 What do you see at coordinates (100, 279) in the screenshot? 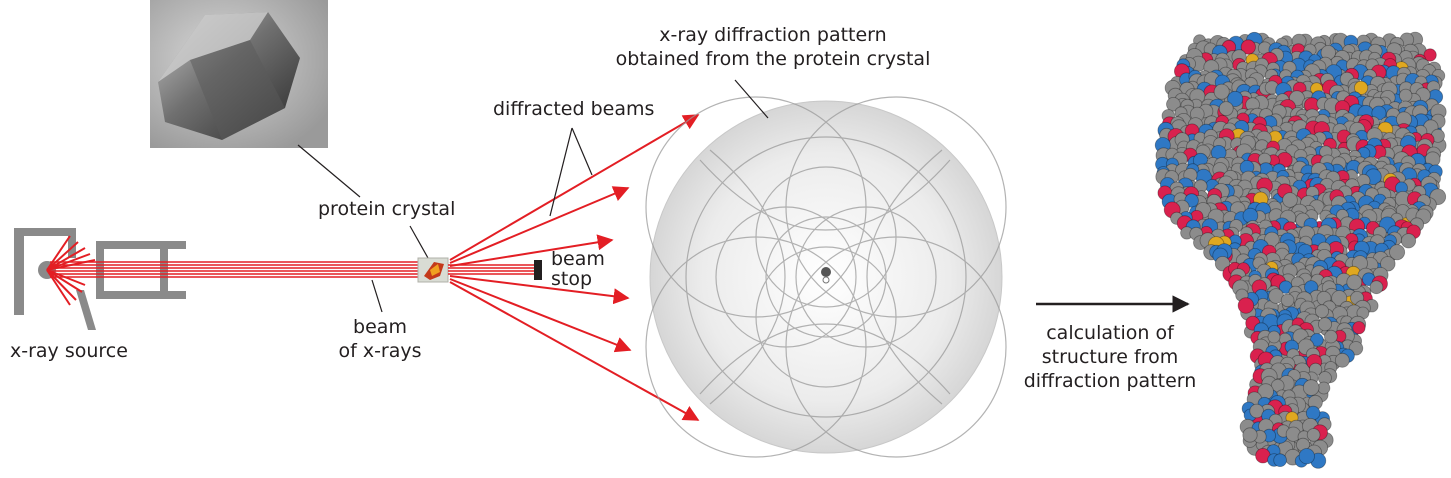
I see `xray-source-apparatus` at bounding box center [100, 279].